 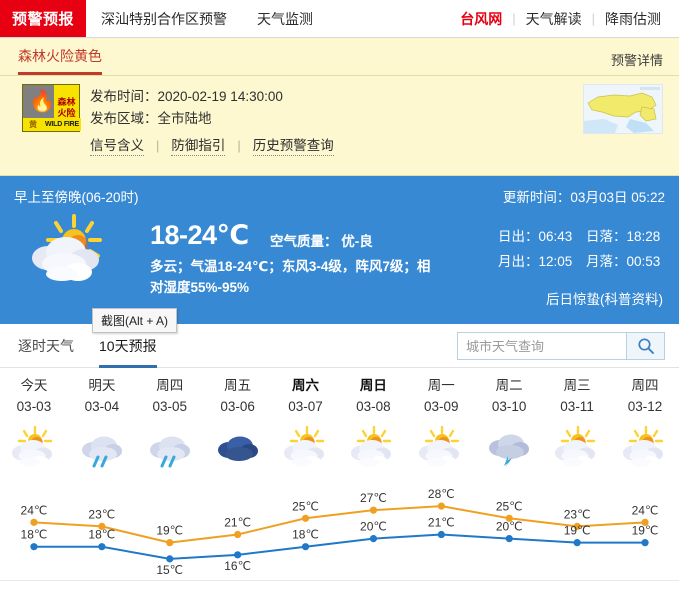 What do you see at coordinates (151, 118) in the screenshot?
I see `alert-issue-area: 发布区域：全市陆地` at bounding box center [151, 118].